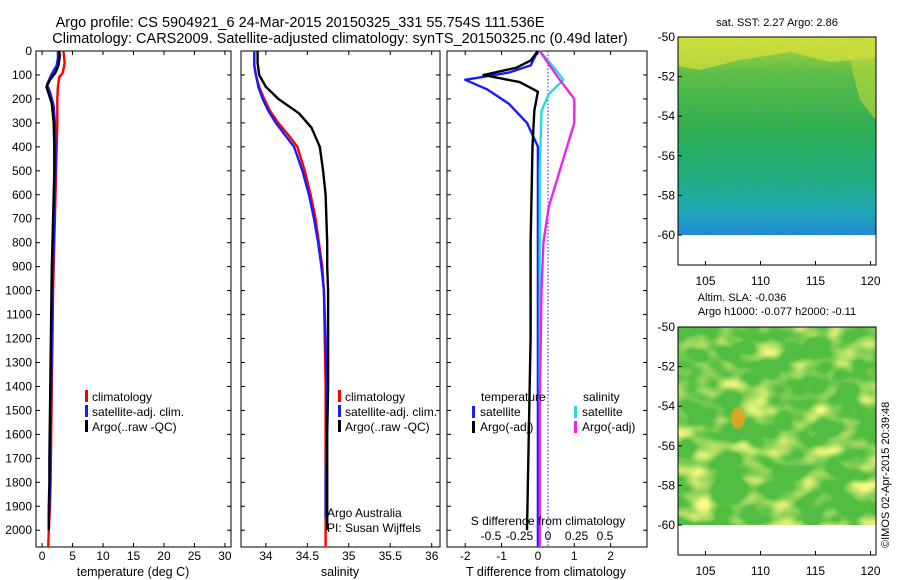 The width and height of the screenshot is (900, 580). What do you see at coordinates (22, 99) in the screenshot?
I see `depth-tick-label: 200` at bounding box center [22, 99].